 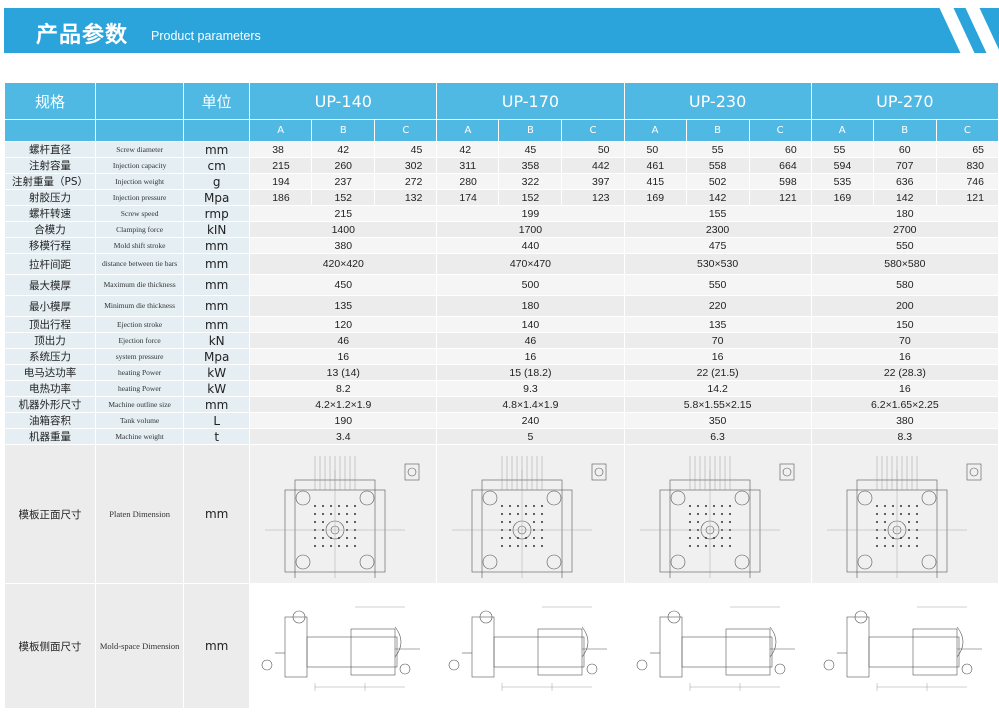 What do you see at coordinates (530, 356) in the screenshot?
I see `value-cell: 16` at bounding box center [530, 356].